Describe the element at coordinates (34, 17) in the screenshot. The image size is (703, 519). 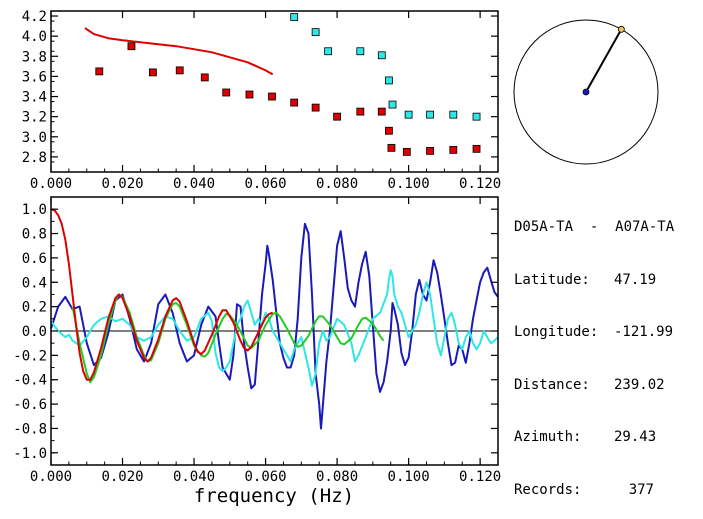
I see `y-tick-label: 4.2` at that location.